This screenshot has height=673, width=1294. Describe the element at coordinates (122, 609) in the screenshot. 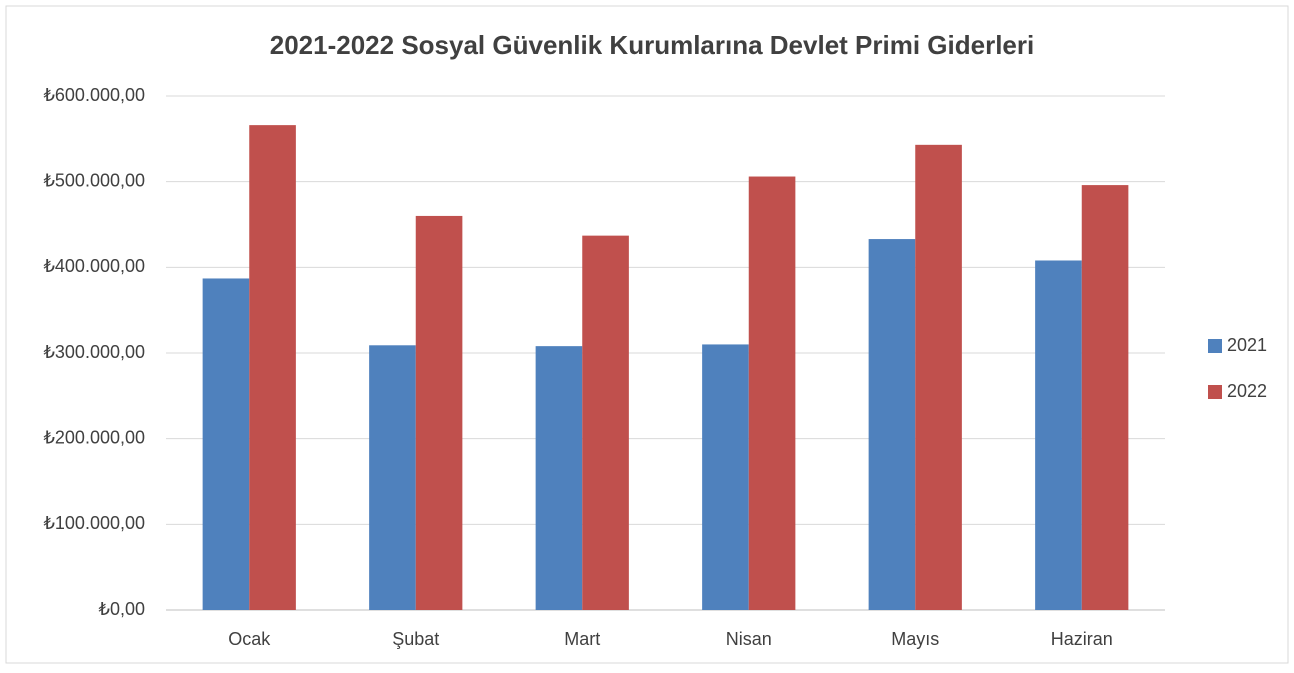

I see `y-tick-label: ₺0,00` at that location.